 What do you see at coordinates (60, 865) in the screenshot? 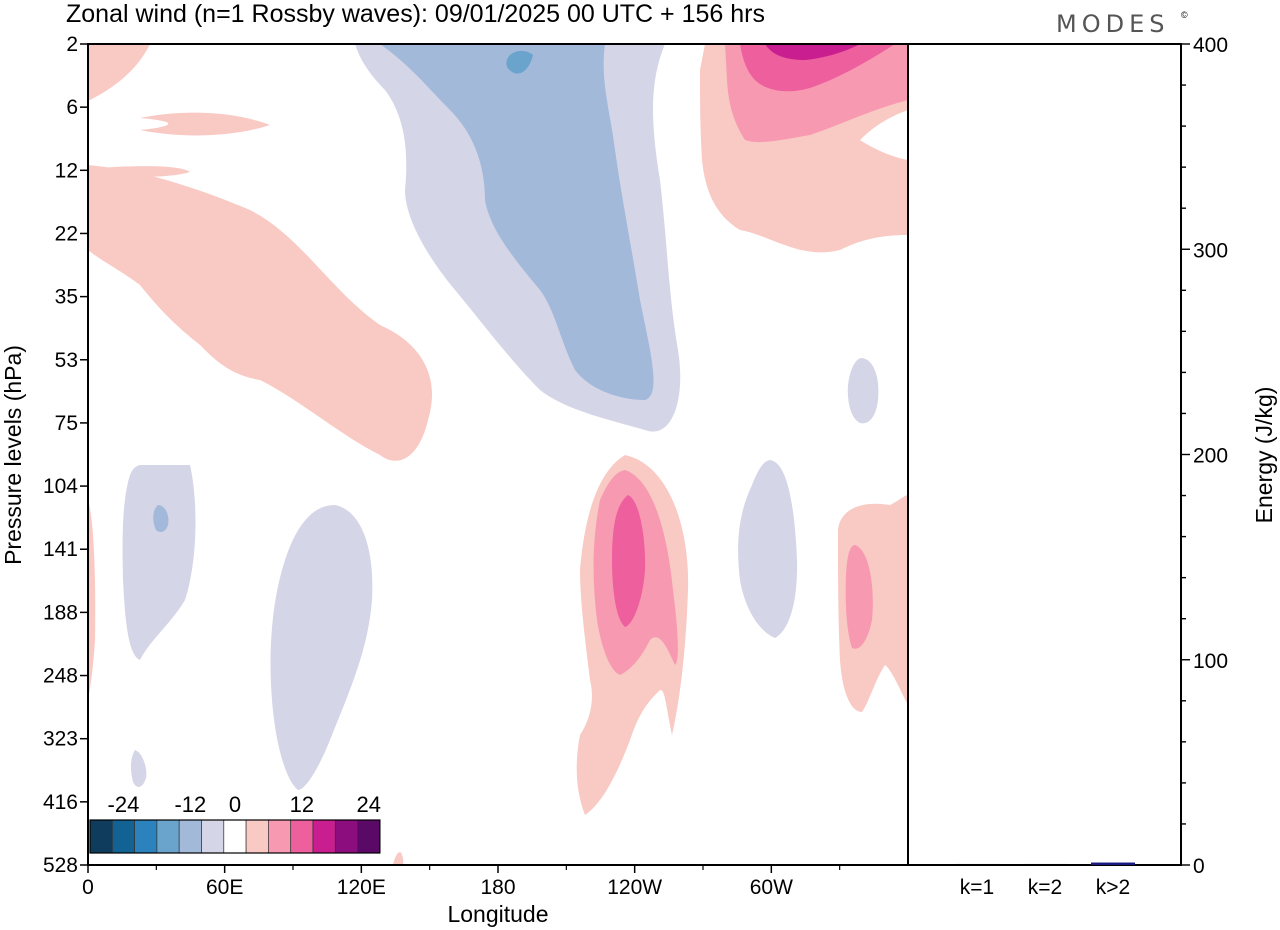
I see `y-tick-label: 528` at bounding box center [60, 865].